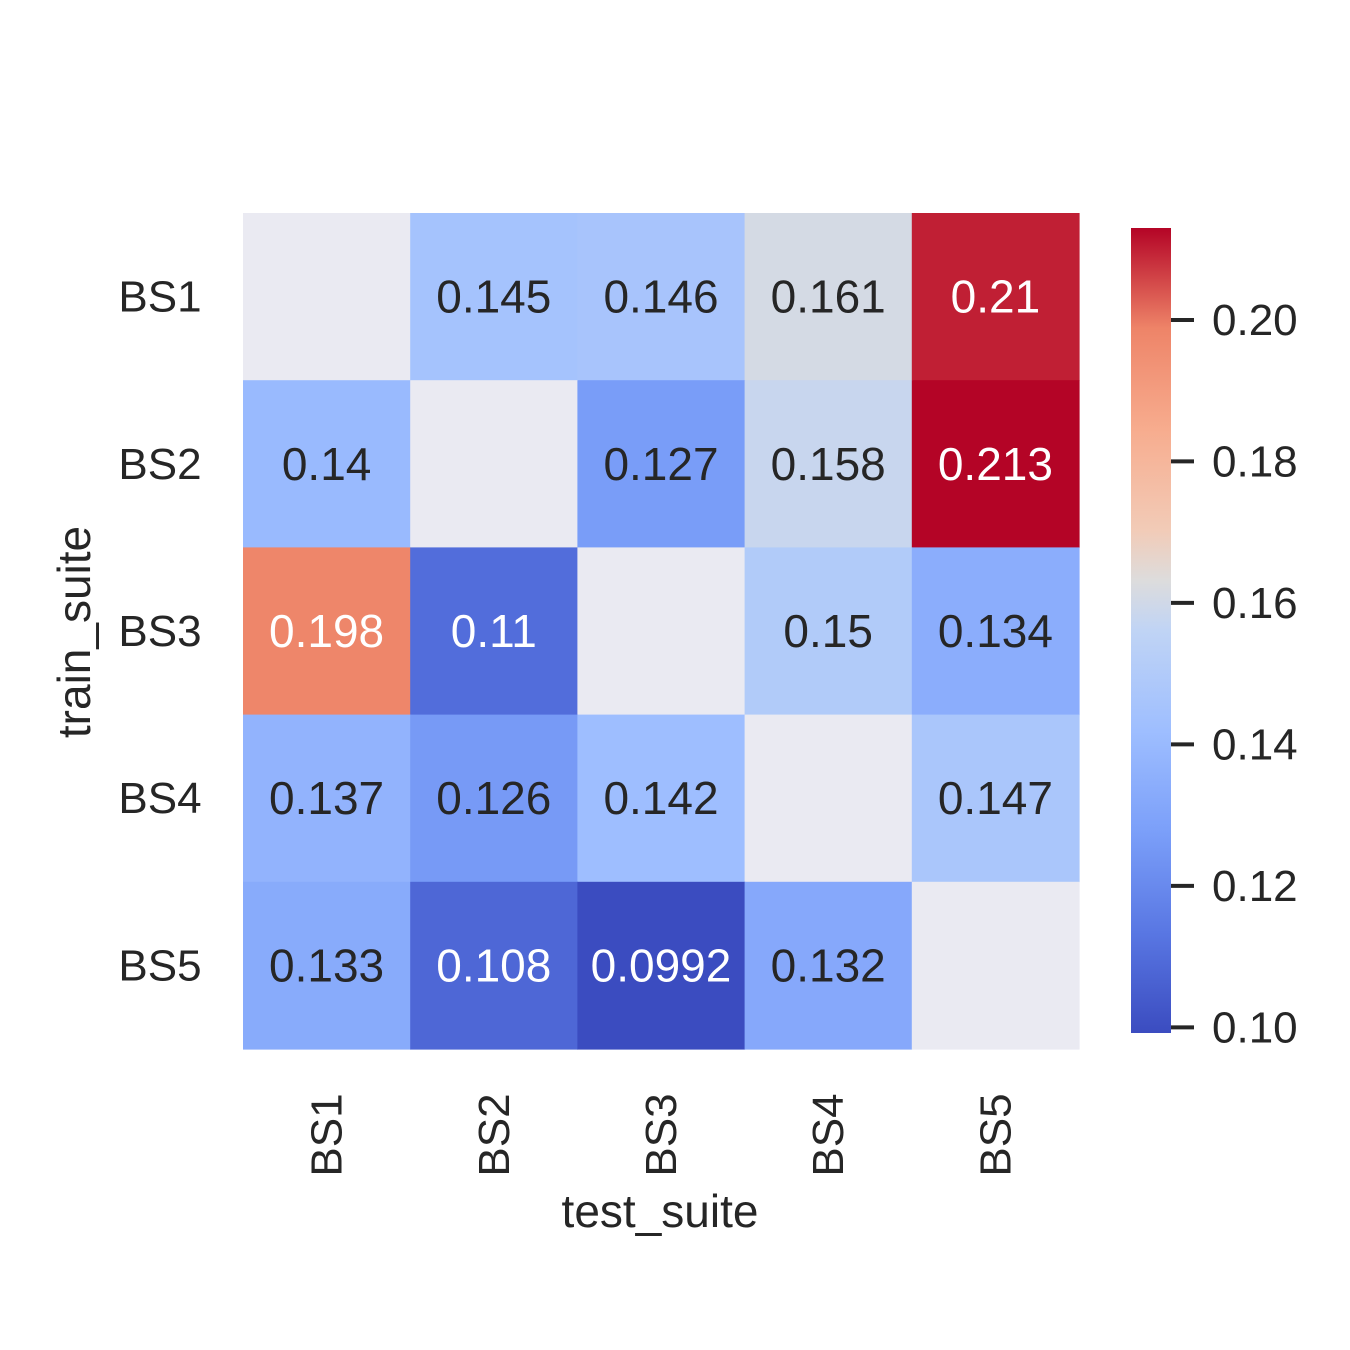 This screenshot has height=1350, width=1350. What do you see at coordinates (828, 798) in the screenshot?
I see `heatmap-cell-BS4-BS4` at bounding box center [828, 798].